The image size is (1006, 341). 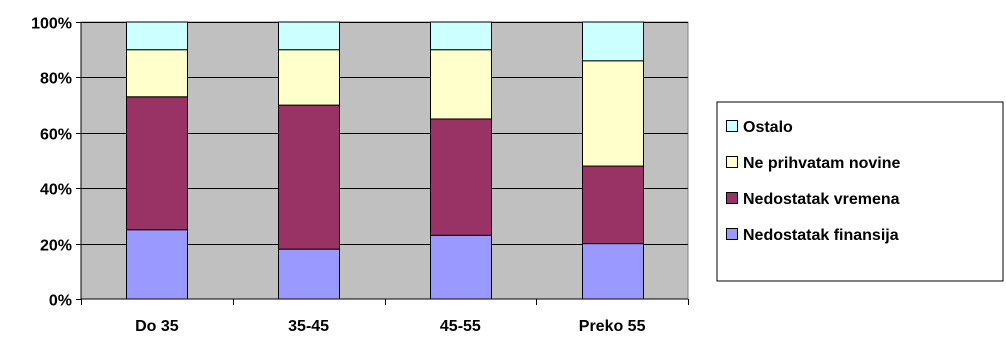 What do you see at coordinates (56, 190) in the screenshot?
I see `y-tick-label: 40%` at bounding box center [56, 190].